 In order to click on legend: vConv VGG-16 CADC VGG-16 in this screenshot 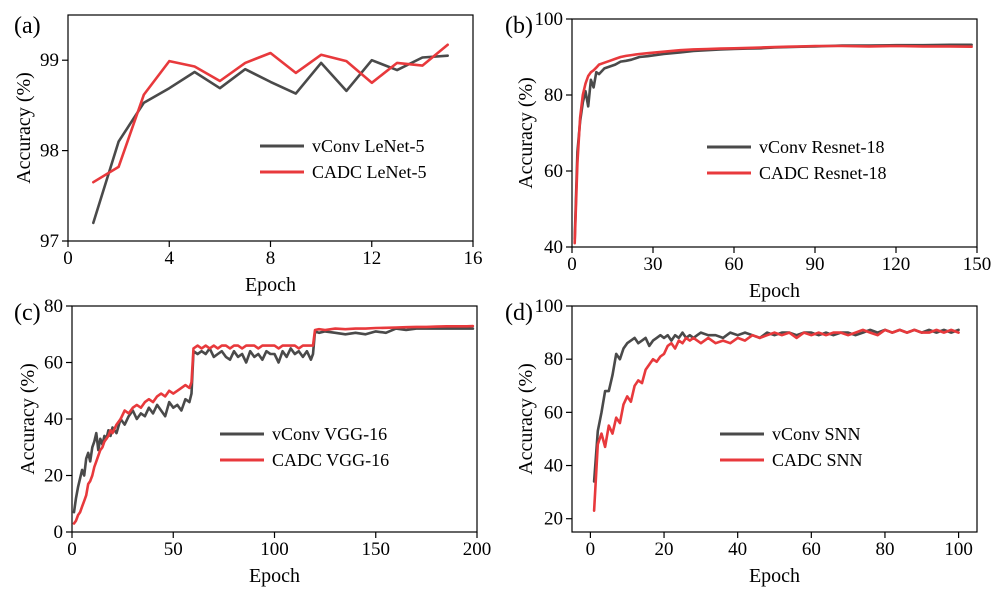, I will do `click(304, 447)`.